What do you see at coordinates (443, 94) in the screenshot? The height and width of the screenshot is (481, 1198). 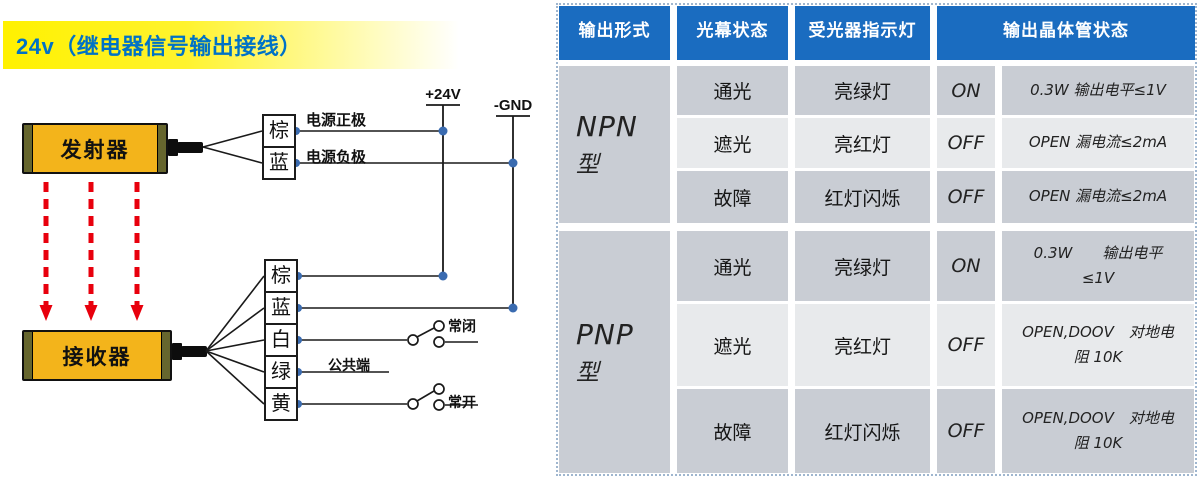 I see `rail-label-24v: +24V` at bounding box center [443, 94].